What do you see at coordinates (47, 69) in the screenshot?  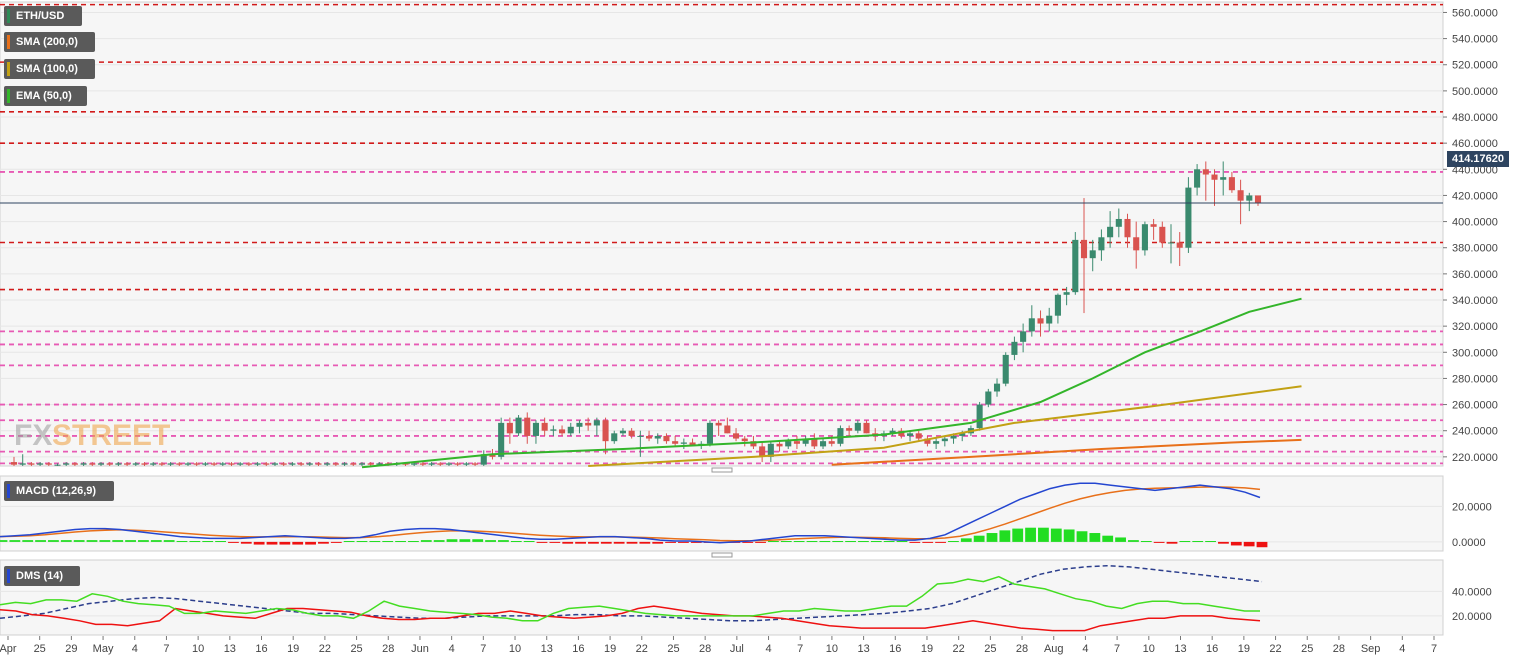 I see `sma100-label: SMA (100,0)` at bounding box center [47, 69].